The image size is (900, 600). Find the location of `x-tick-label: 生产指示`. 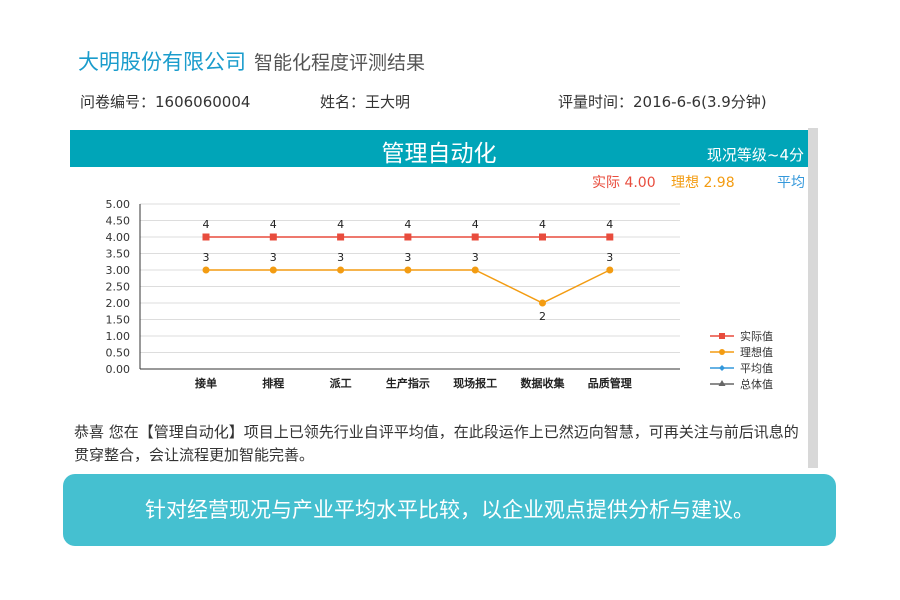

x-tick-label: 生产指示 is located at coordinates (408, 383).